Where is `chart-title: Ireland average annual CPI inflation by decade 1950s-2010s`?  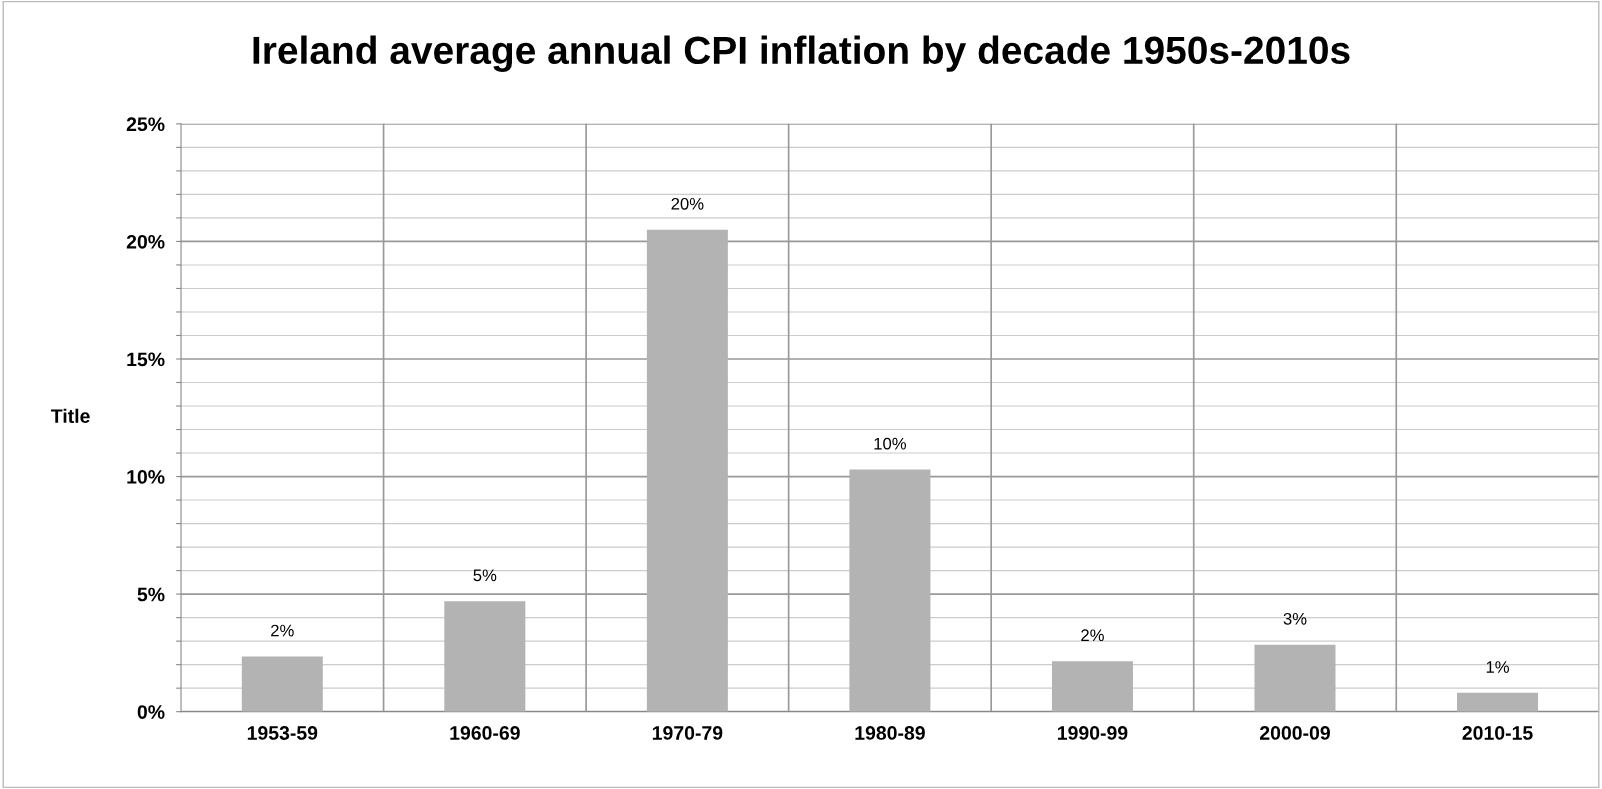
chart-title: Ireland average annual CPI inflation by decade 1950s-2010s is located at coordinates (801, 53).